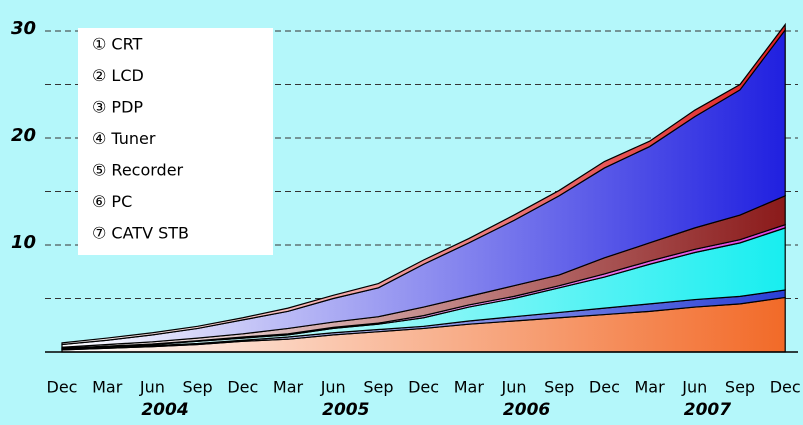 The width and height of the screenshot is (803, 425). What do you see at coordinates (118, 75) in the screenshot?
I see `legend-entry: ② LCD` at bounding box center [118, 75].